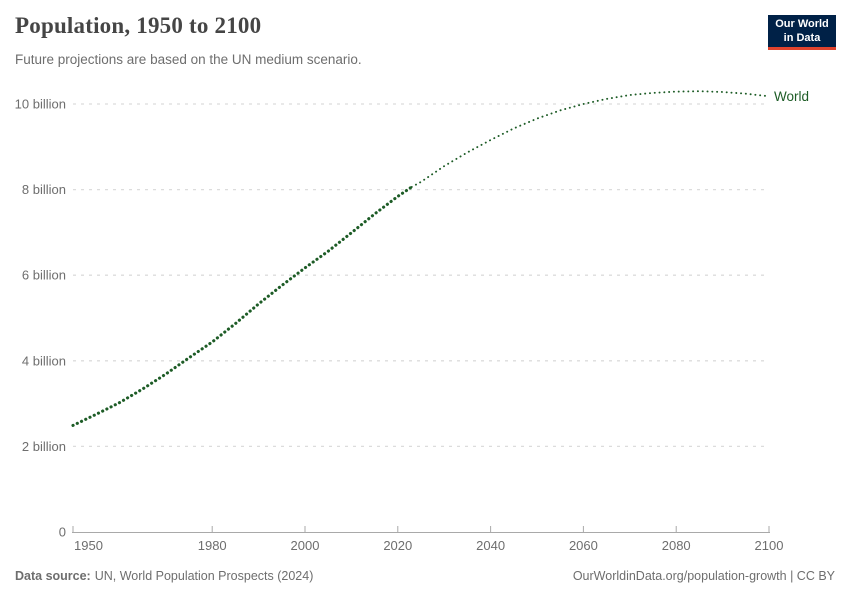 The image size is (850, 600). What do you see at coordinates (397, 545) in the screenshot?
I see `x-tick-label-2020: 2020` at bounding box center [397, 545].